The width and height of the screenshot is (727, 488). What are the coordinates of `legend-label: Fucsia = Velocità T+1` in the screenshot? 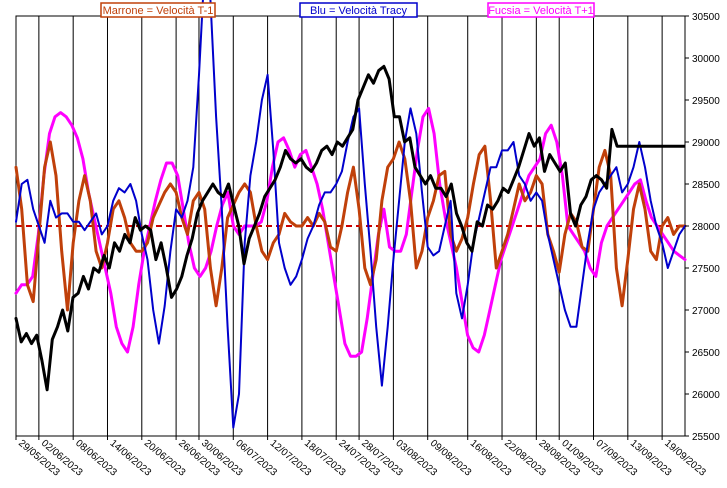 It's located at (541, 11).